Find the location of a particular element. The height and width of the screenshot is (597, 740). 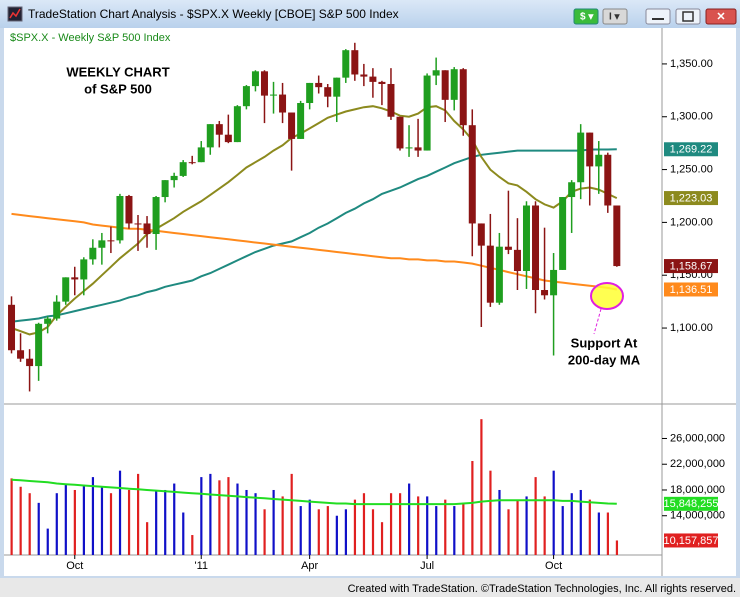

symbol-button is located at coordinates (586, 16).